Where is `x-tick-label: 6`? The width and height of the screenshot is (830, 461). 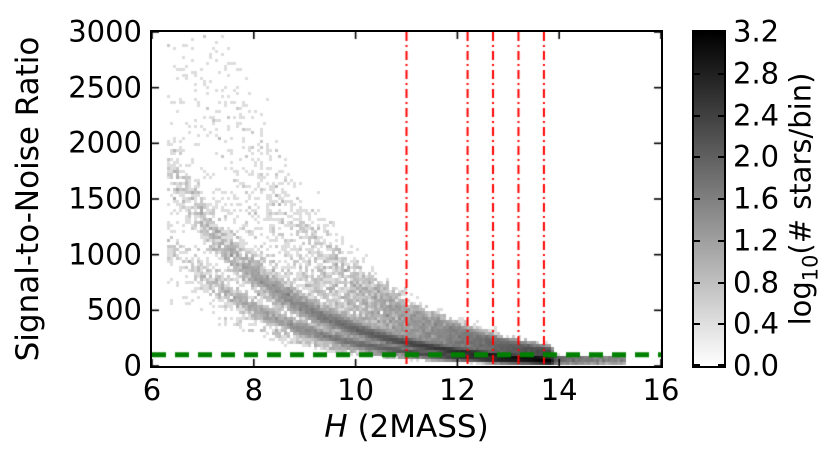
x-tick-label: 6 is located at coordinates (152, 390).